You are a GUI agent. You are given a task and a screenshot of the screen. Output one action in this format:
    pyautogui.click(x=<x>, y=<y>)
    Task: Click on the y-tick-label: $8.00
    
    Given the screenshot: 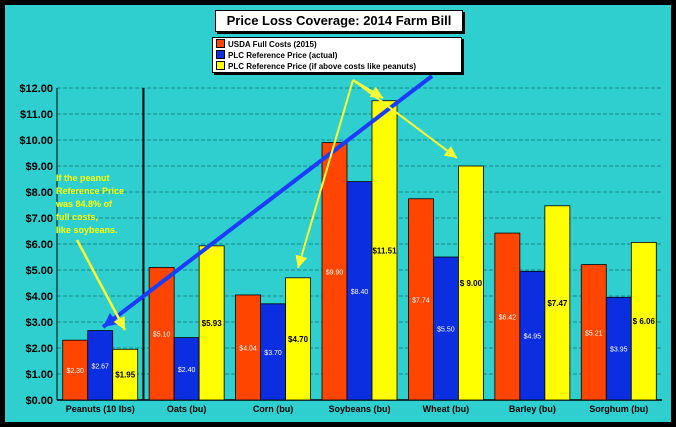 What is the action you would take?
    pyautogui.click(x=39, y=193)
    